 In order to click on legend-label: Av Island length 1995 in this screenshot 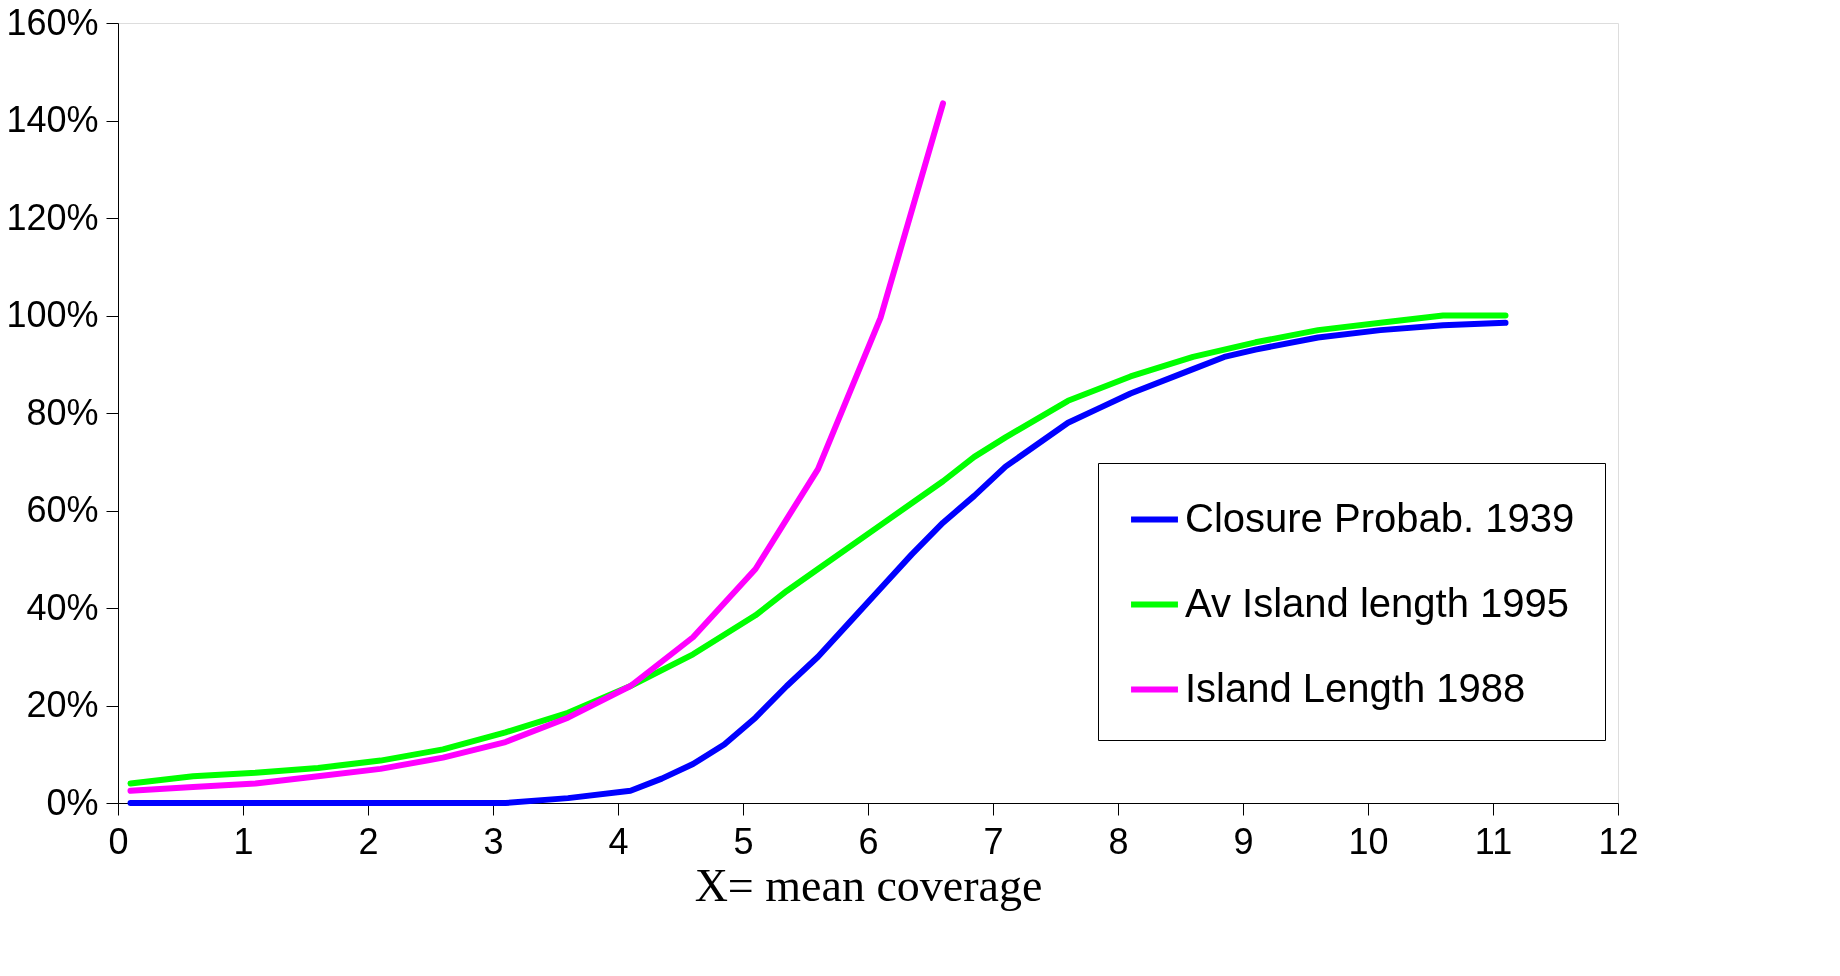, I will do `click(1377, 602)`.